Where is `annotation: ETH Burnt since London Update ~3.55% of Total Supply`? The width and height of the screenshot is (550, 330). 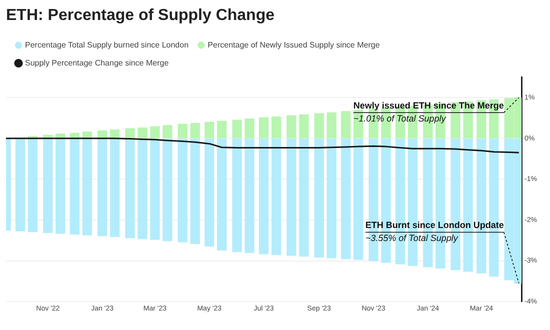
annotation: ETH Burnt since London Update ~3.55% of Total Supply is located at coordinates (434, 232).